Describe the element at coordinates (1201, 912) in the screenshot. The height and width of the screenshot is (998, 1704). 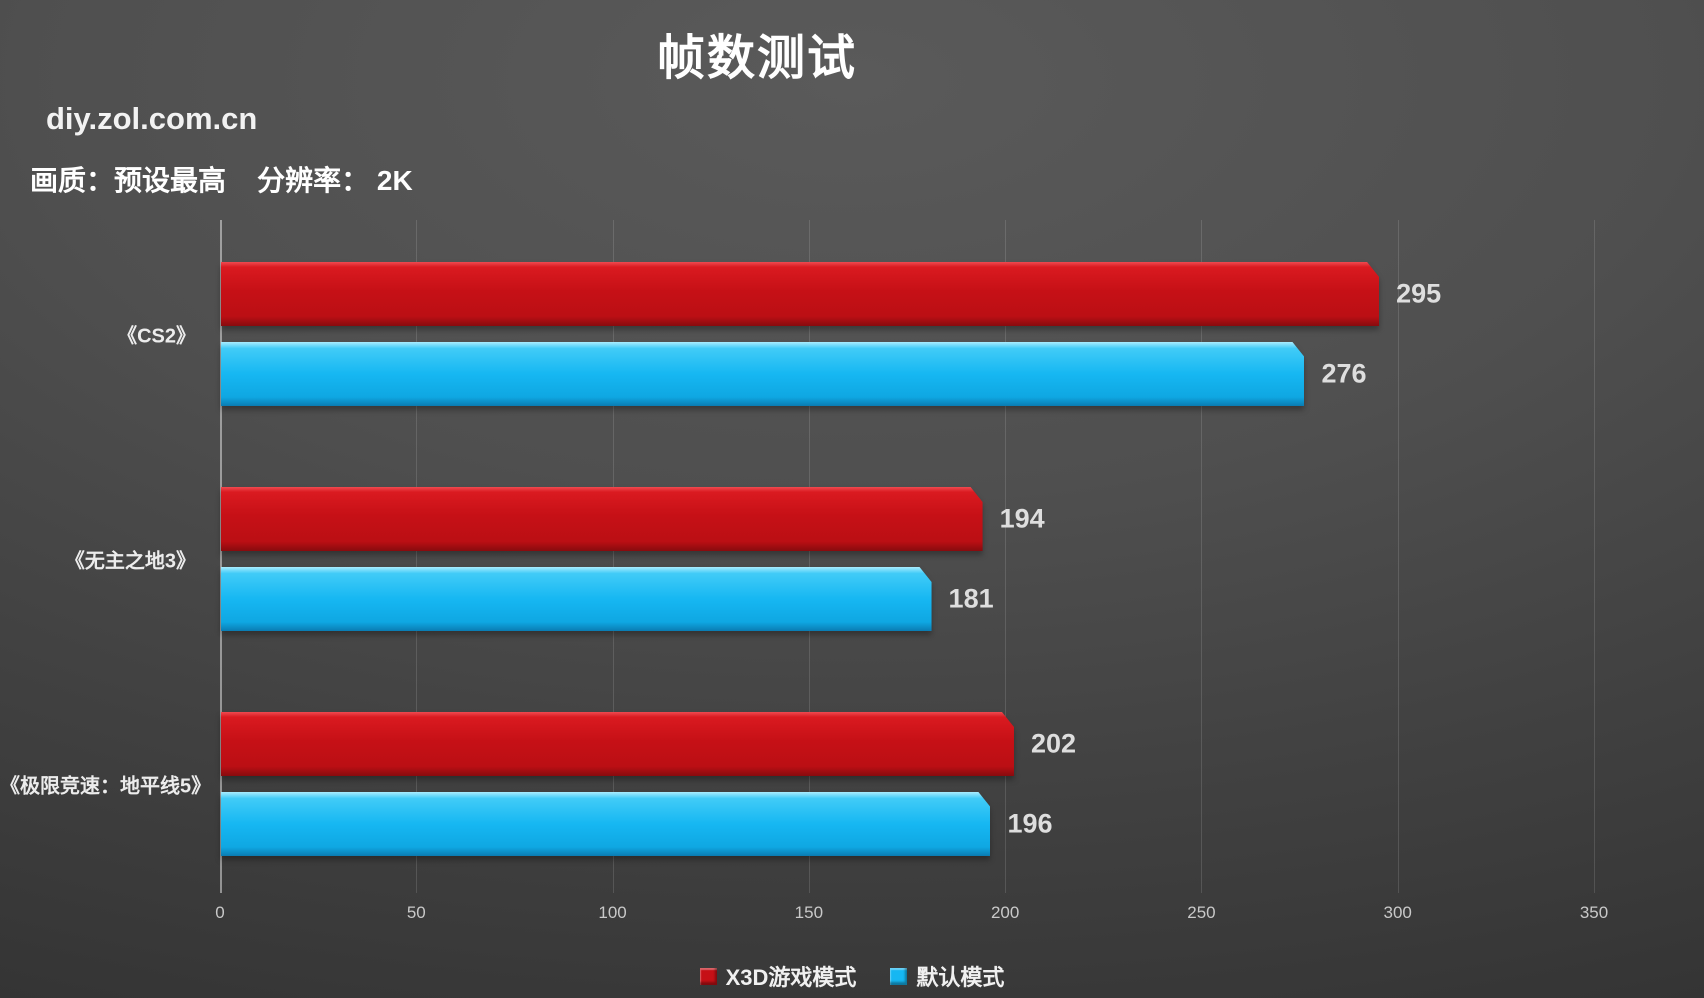
I see `x-tick-label-250: 250` at that location.